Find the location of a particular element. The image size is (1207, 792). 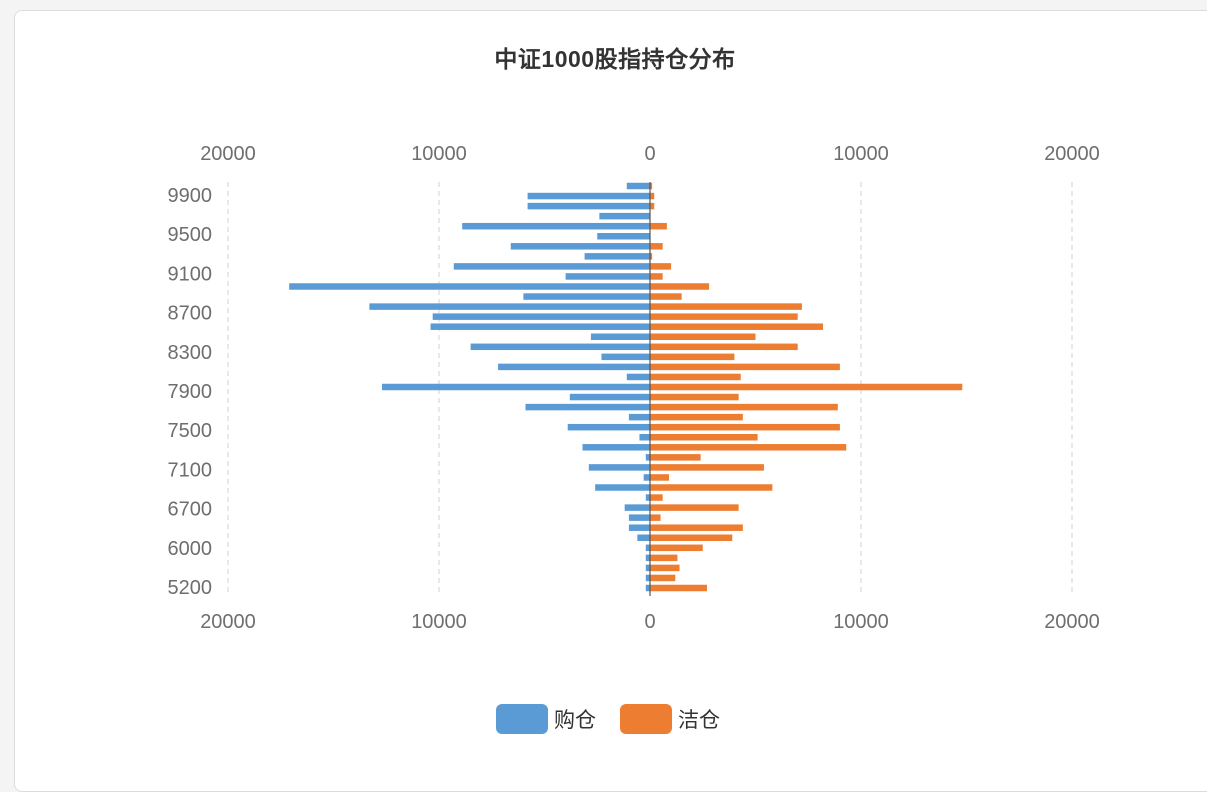

y-tick-label: 8700 is located at coordinates (190, 314).